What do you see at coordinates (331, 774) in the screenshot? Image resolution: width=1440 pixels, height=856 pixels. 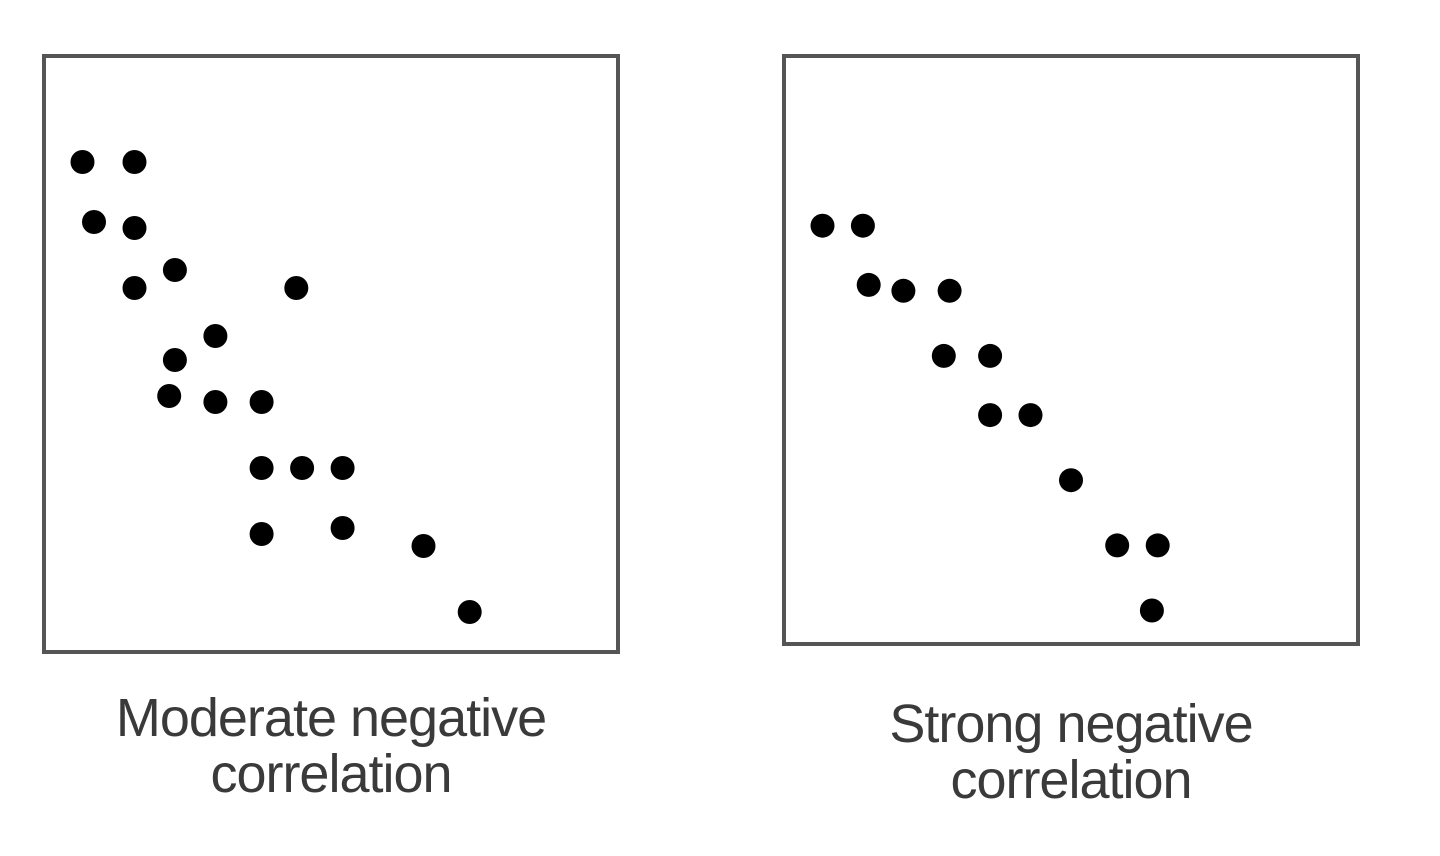 I see `moderate-caption-line-2: correlation` at bounding box center [331, 774].